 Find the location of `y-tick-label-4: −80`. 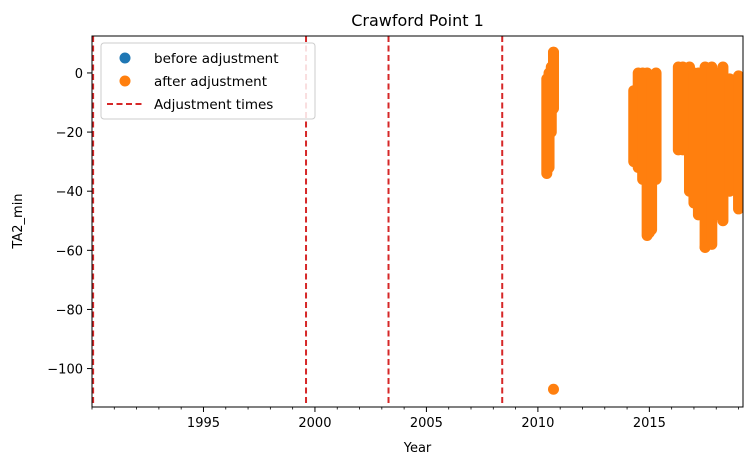

y-tick-label-4: −80 is located at coordinates (69, 310).